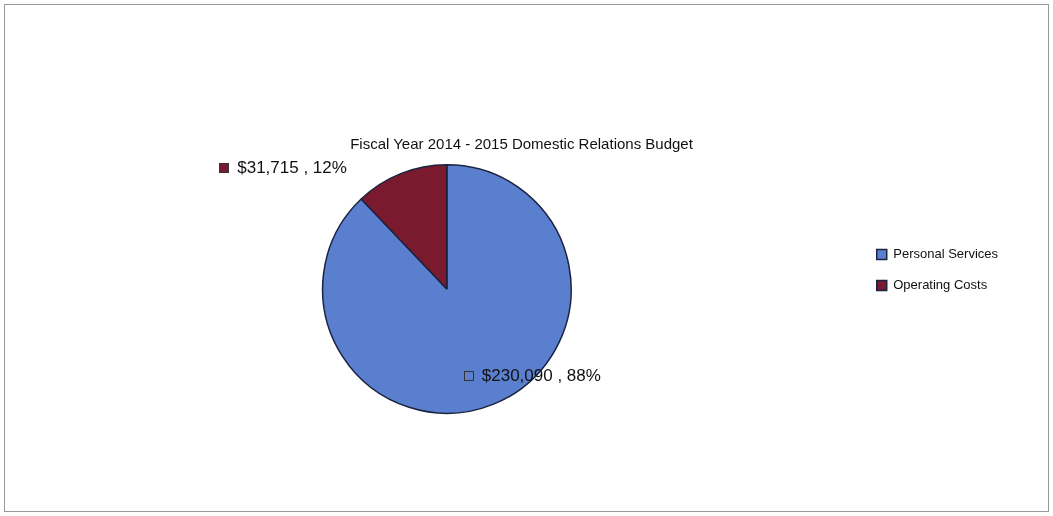 This screenshot has height=516, width=1053. Describe the element at coordinates (946, 254) in the screenshot. I see `legend-label: Personal Services` at that location.